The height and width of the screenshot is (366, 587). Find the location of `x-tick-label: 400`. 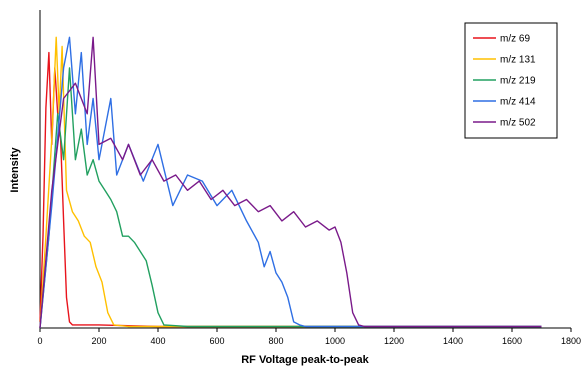

x-tick-label: 400 is located at coordinates (157, 341).